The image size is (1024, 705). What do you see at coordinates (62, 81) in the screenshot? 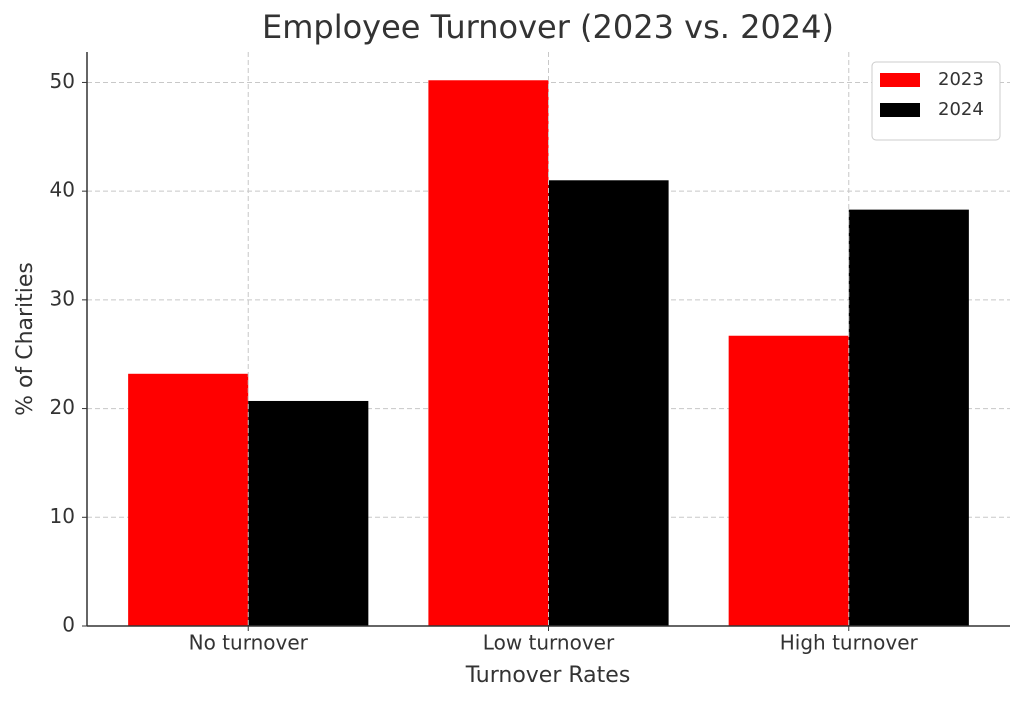
I see `y-tick-label: 50` at bounding box center [62, 81].